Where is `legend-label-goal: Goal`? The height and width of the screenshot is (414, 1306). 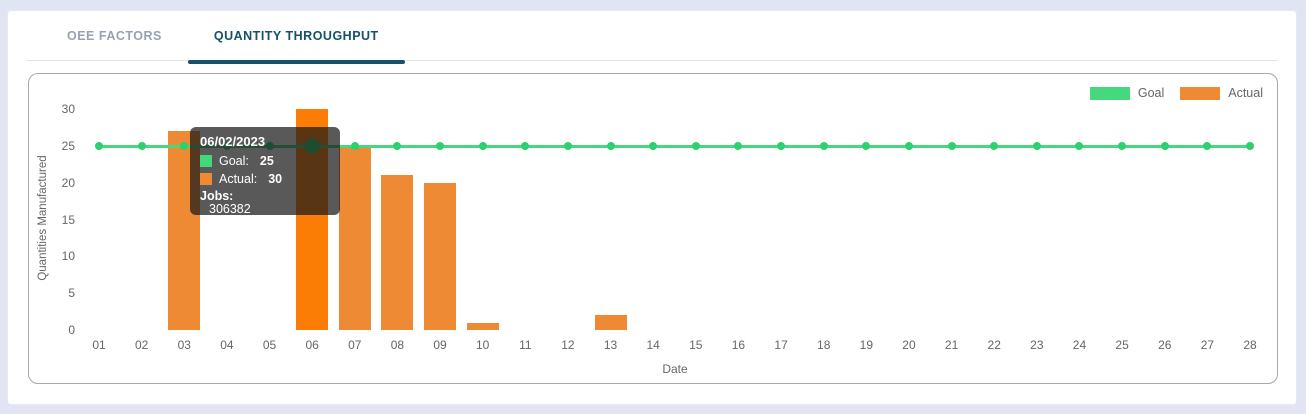 legend-label-goal: Goal is located at coordinates (1151, 93).